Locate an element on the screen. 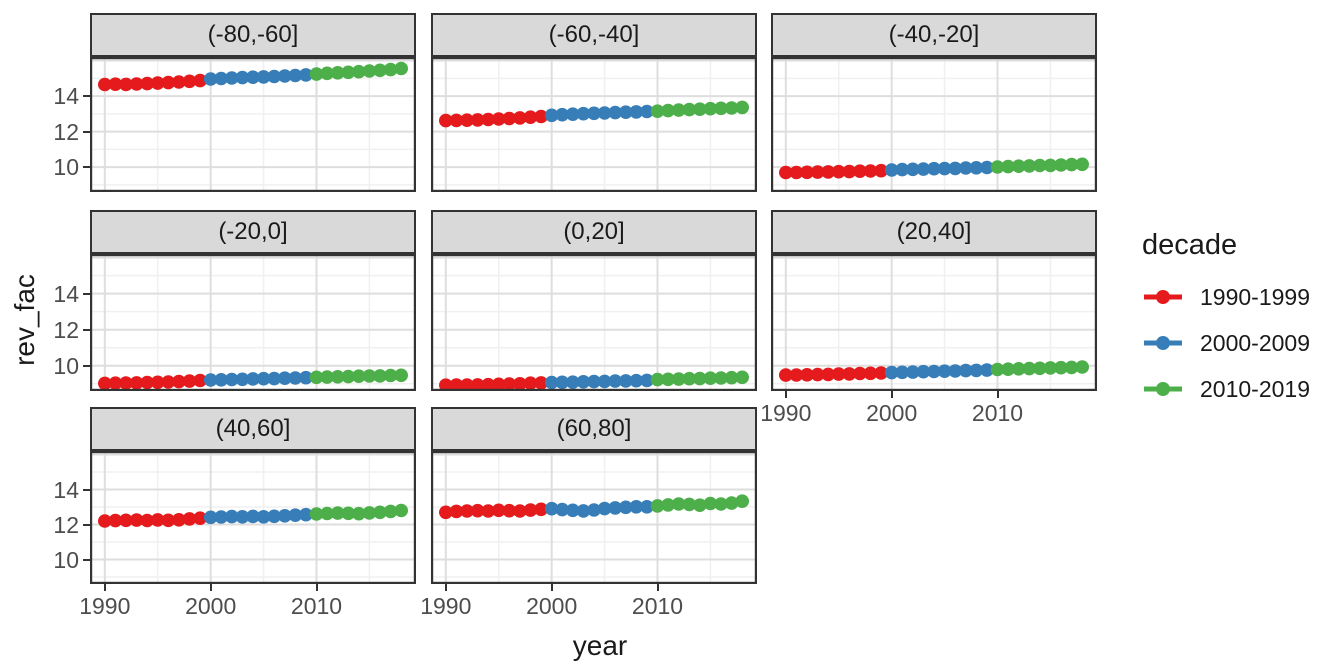 The width and height of the screenshot is (1344, 672). facet-strip-label: (-60,-40] is located at coordinates (594, 35).